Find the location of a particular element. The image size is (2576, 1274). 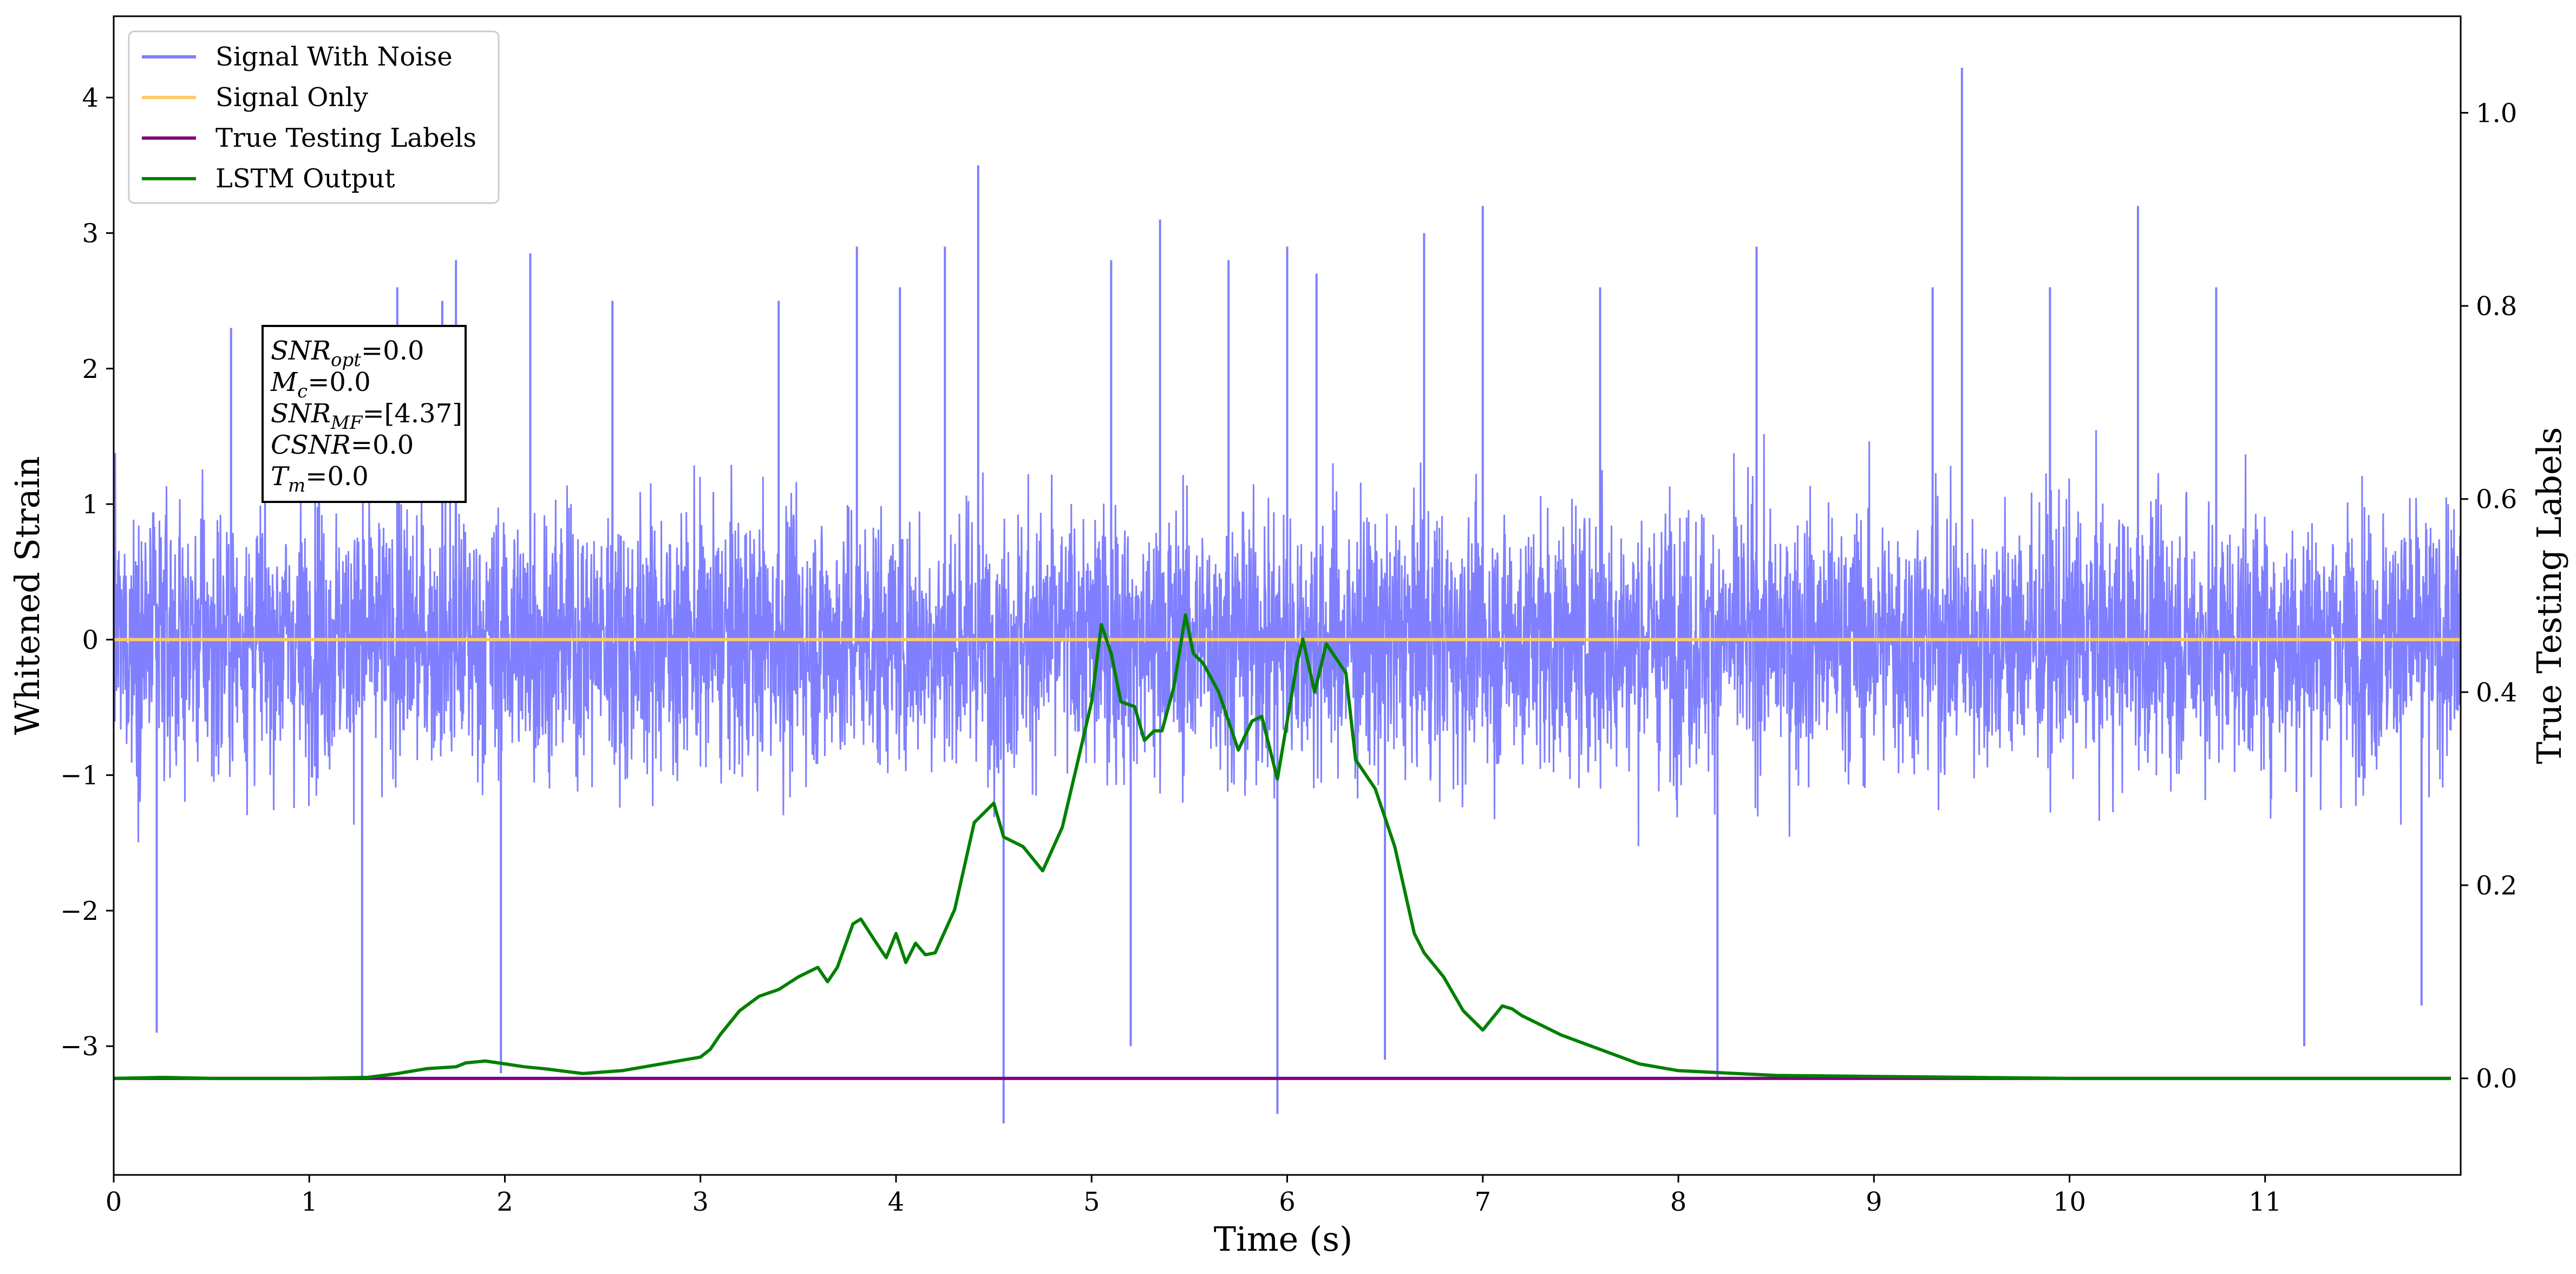

y2-tick-label: 0.8 is located at coordinates (2496, 306).